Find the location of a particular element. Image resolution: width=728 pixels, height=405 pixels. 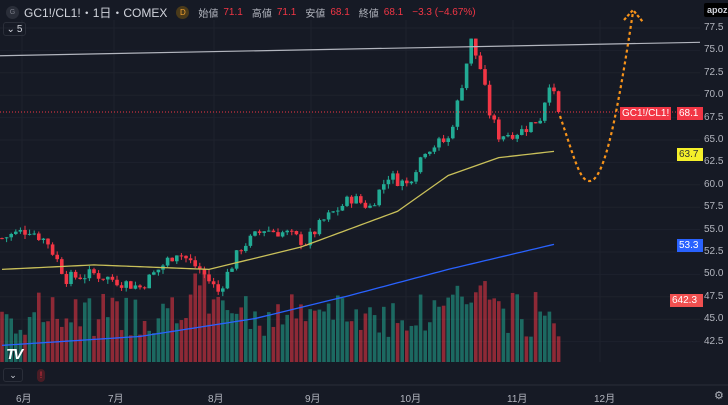

symbol-title: GC1!/CL1!・1日・COMEX is located at coordinates (96, 13).